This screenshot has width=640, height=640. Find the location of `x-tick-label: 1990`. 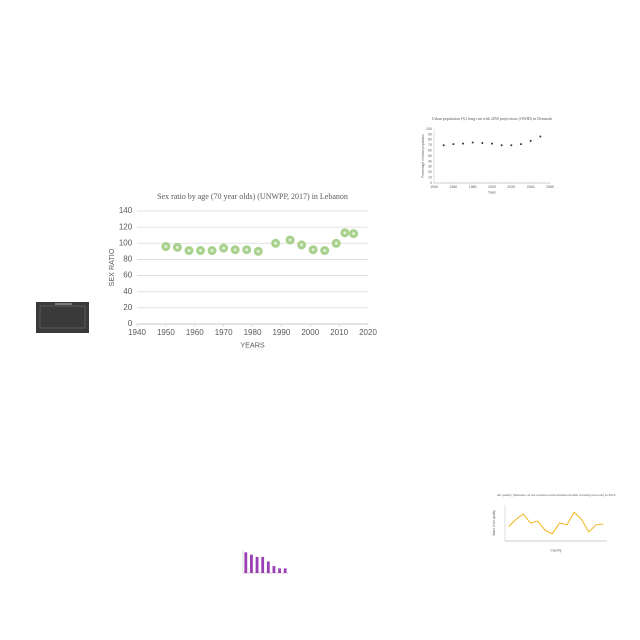

x-tick-label: 1990 is located at coordinates (281, 332).